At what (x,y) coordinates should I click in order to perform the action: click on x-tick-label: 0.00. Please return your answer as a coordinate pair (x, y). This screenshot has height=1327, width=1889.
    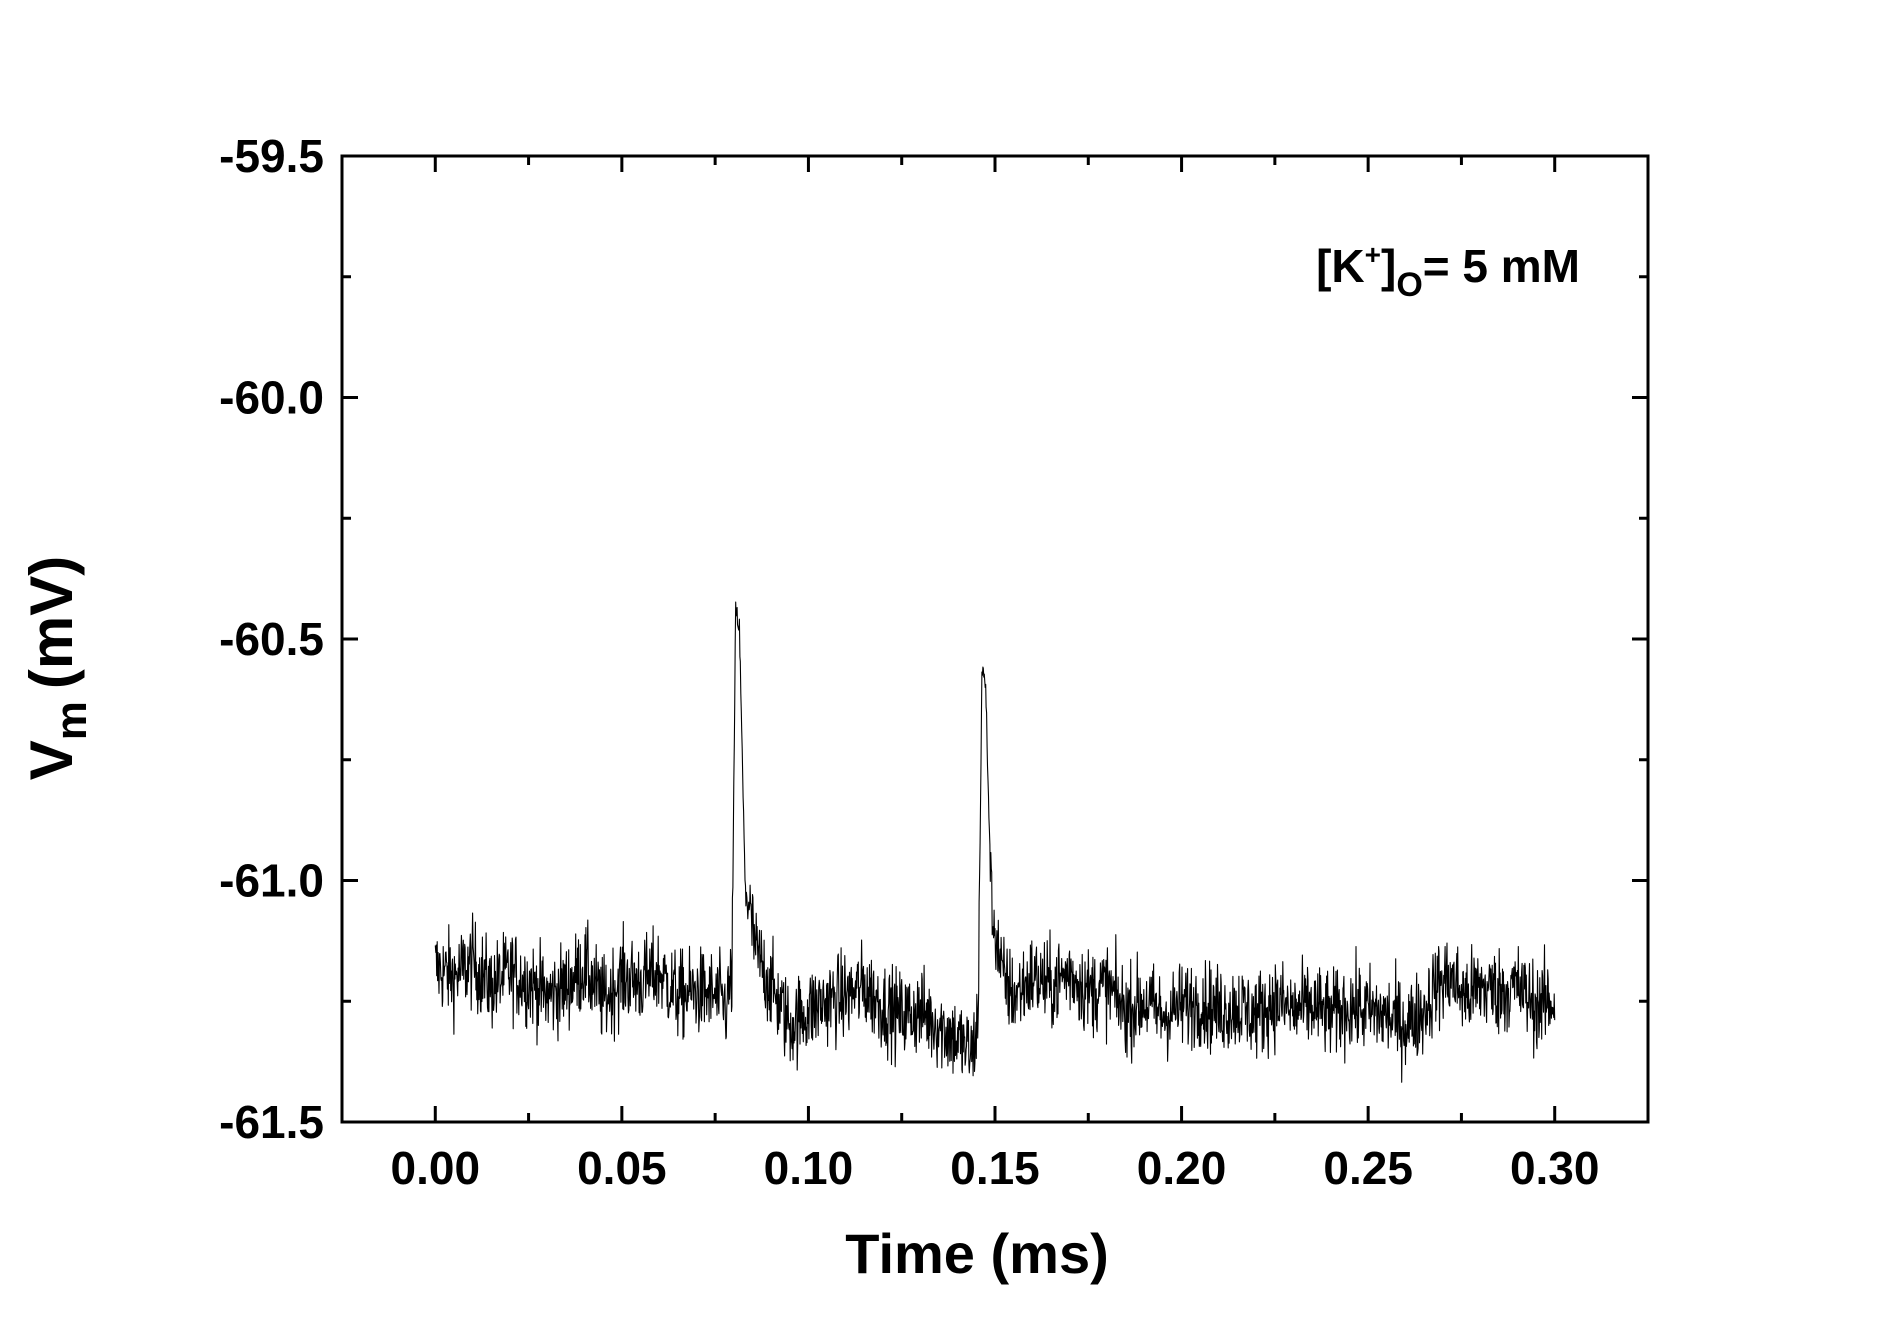
    Looking at the image, I should click on (436, 1168).